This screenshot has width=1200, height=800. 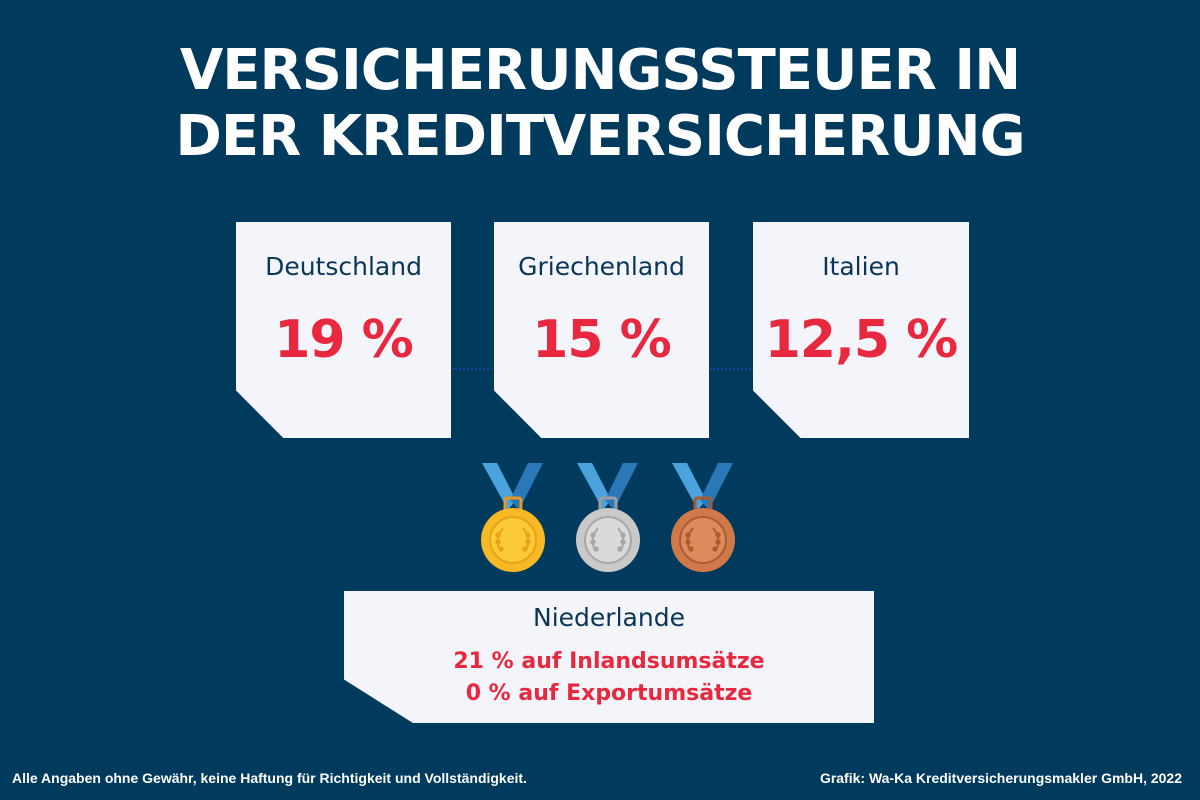 What do you see at coordinates (600, 136) in the screenshot?
I see `title-line-2: DER KREDITVERSICHERUNG` at bounding box center [600, 136].